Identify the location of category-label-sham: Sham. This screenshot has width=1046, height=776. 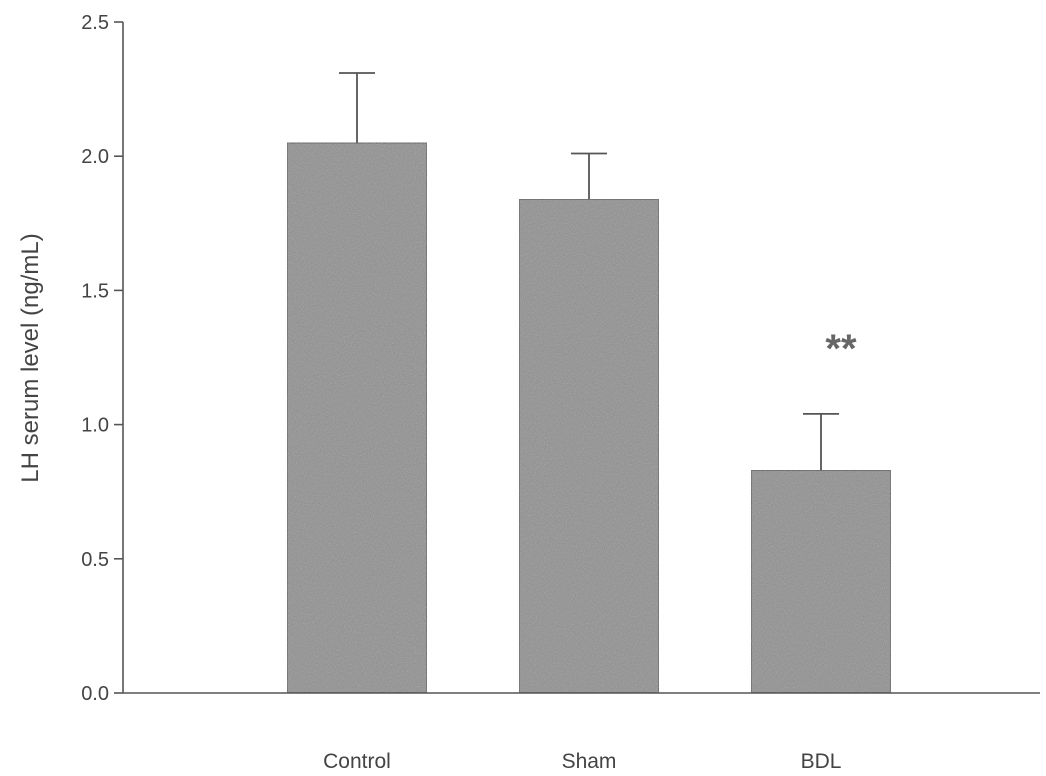
(589, 761).